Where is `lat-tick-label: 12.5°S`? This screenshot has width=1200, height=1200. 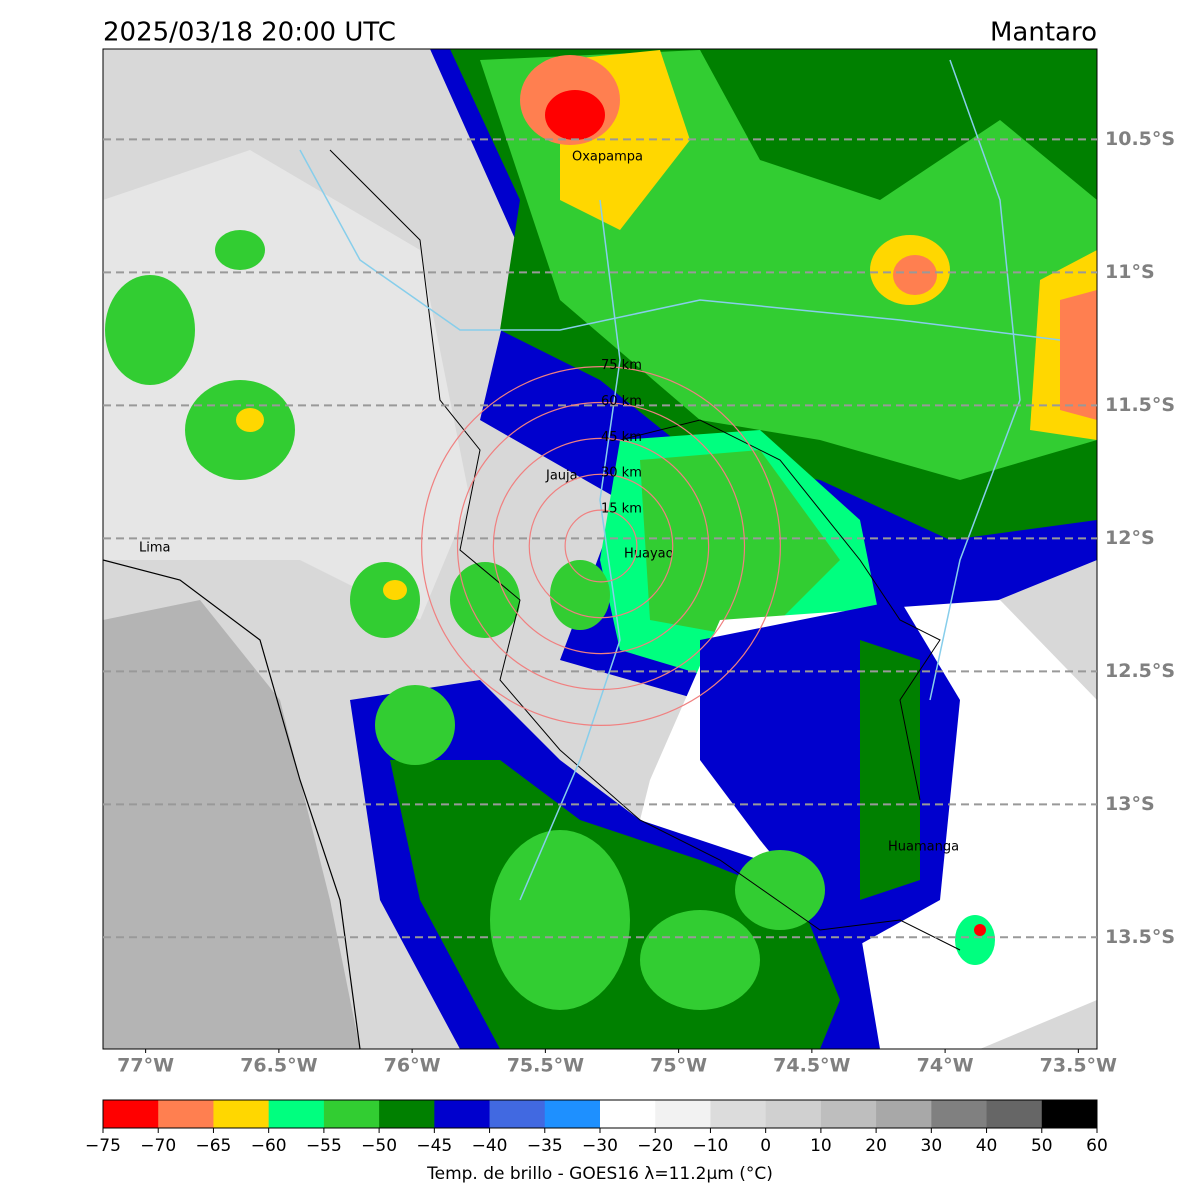
lat-tick-label: 12.5°S is located at coordinates (1140, 671).